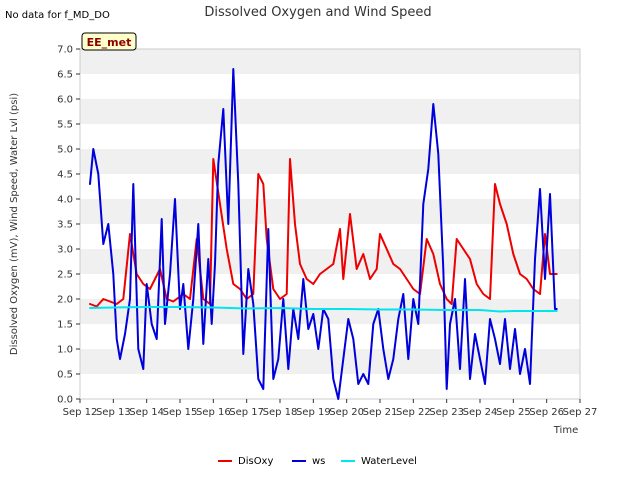 The height and width of the screenshot is (480, 640). Describe the element at coordinates (546, 412) in the screenshot. I see `x-tick-label: Sep 26` at that location.